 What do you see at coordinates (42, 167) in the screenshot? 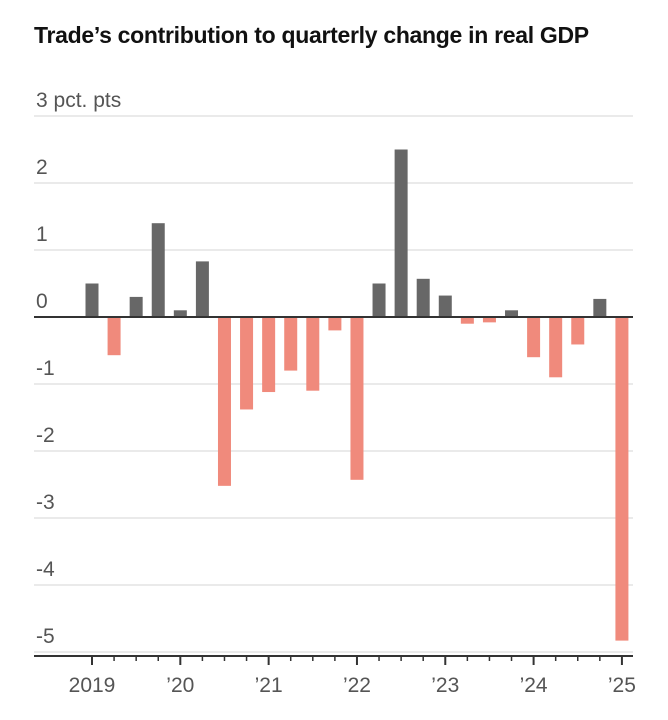
I see `y-tick-label: 2` at bounding box center [42, 167].